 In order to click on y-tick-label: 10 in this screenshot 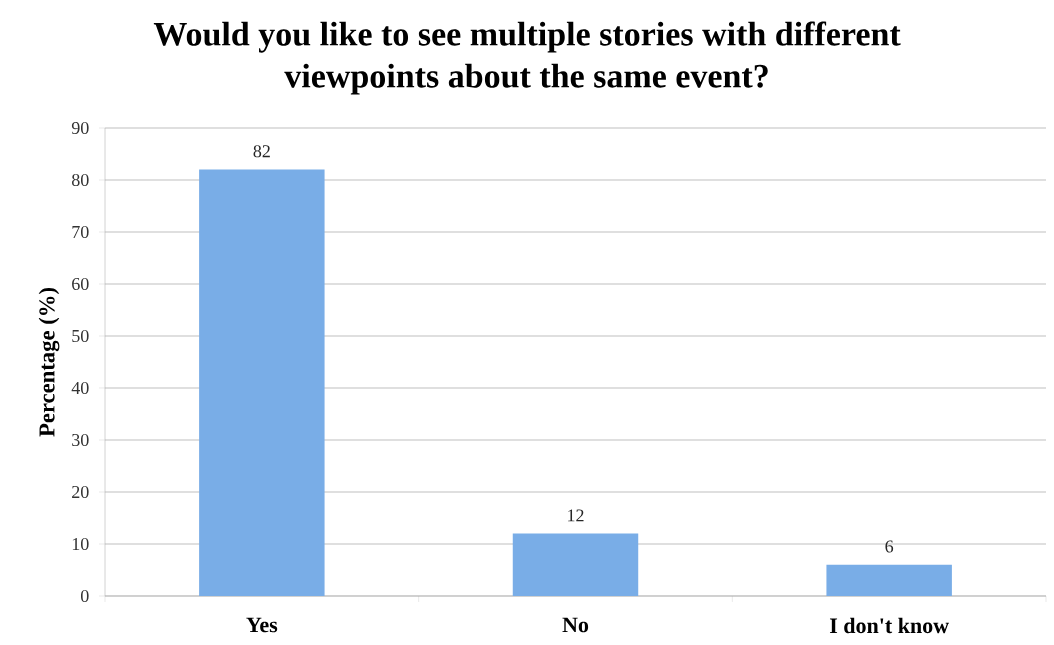, I will do `click(80, 544)`.